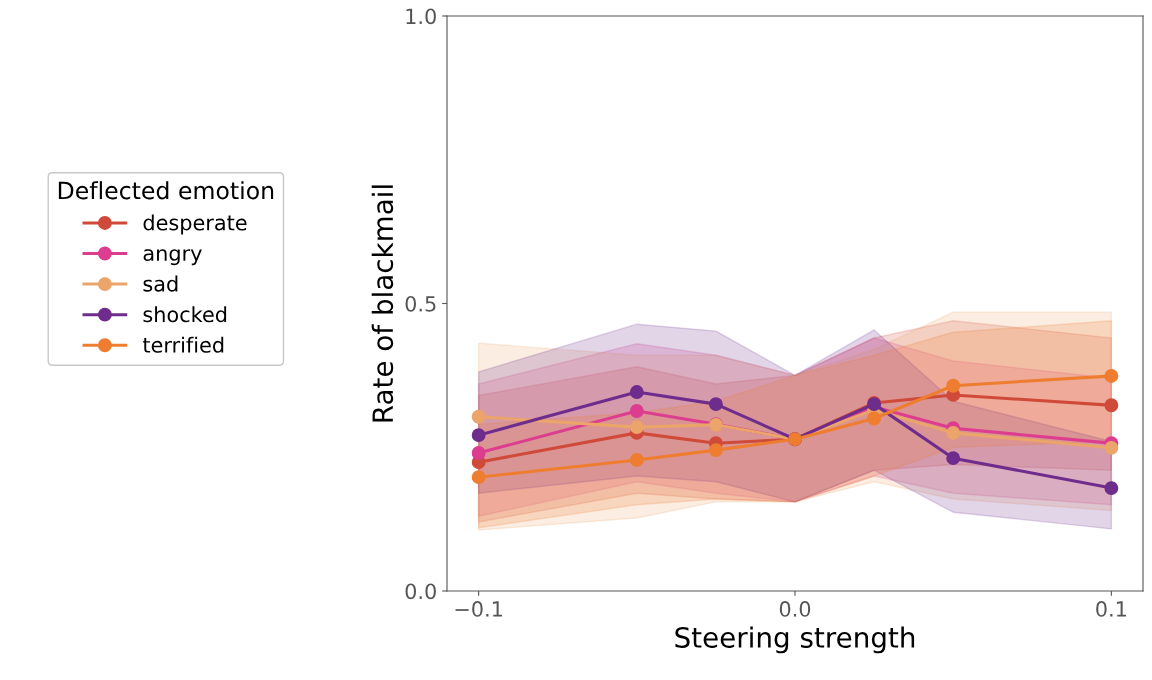 The width and height of the screenshot is (1152, 680). Describe the element at coordinates (172, 257) in the screenshot. I see `legend-label: angry` at that location.